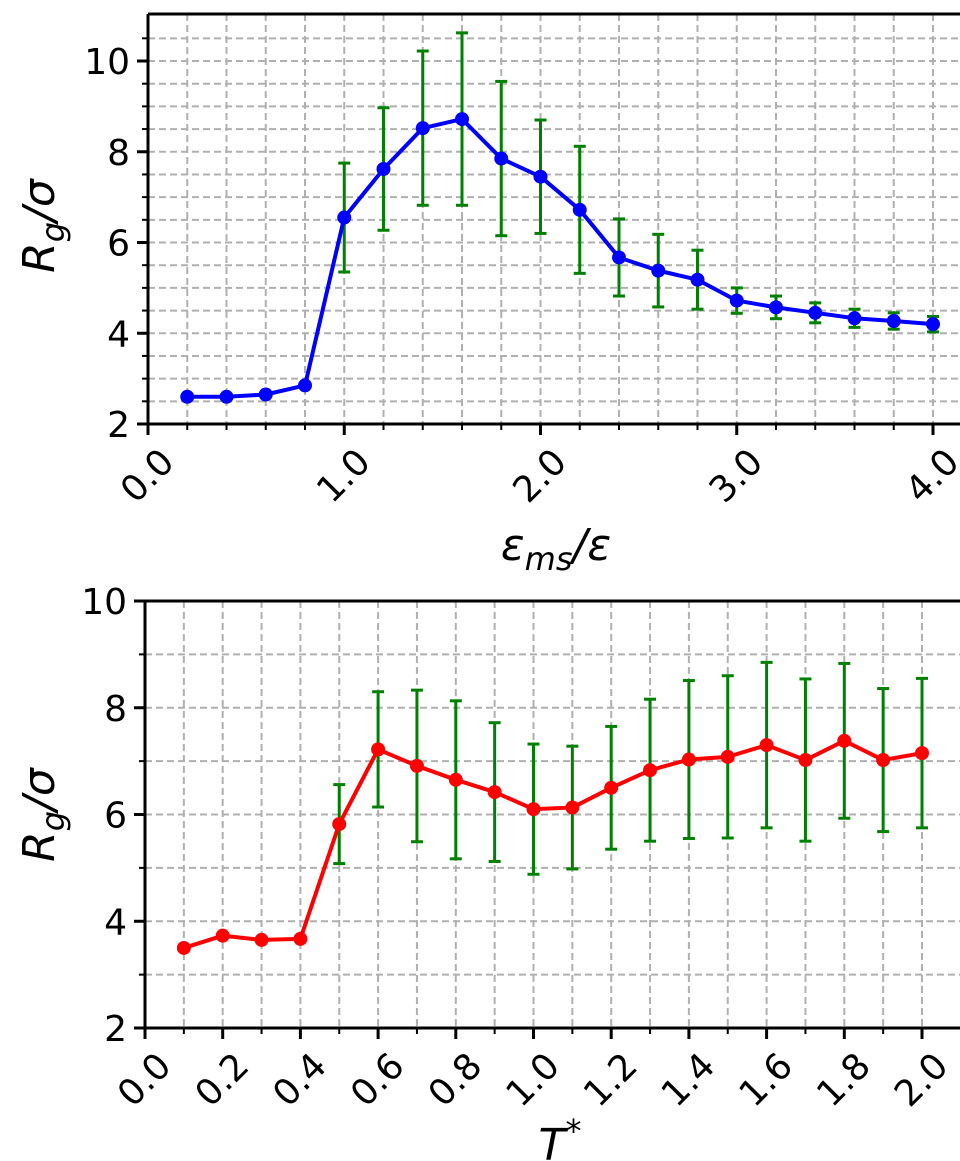  What do you see at coordinates (222, 1079) in the screenshot?
I see `x-tick-label: 0.2` at bounding box center [222, 1079].